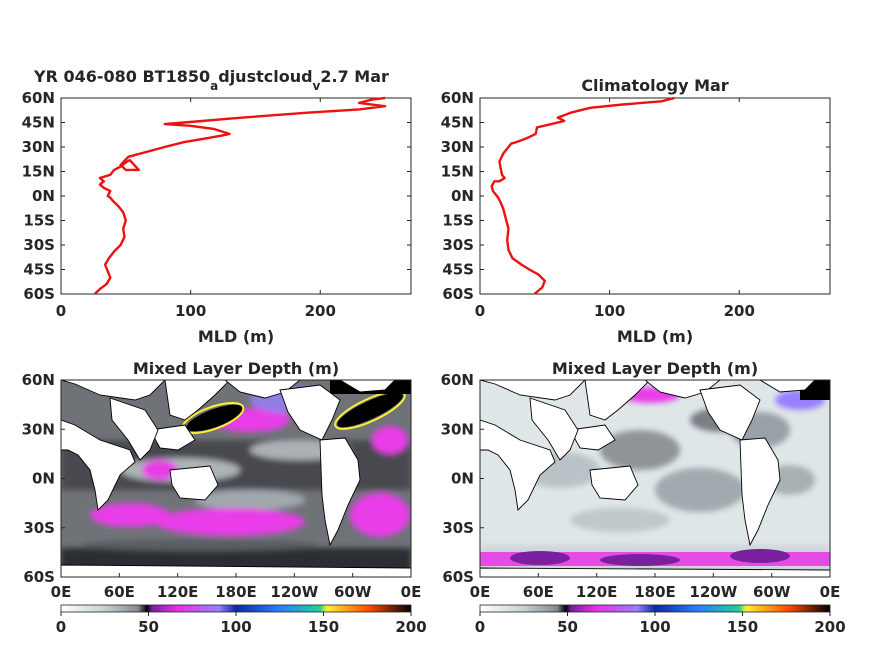 The height and width of the screenshot is (656, 875). Describe the element at coordinates (39, 270) in the screenshot. I see `panel-1-y-tick-label: 45S` at that location.